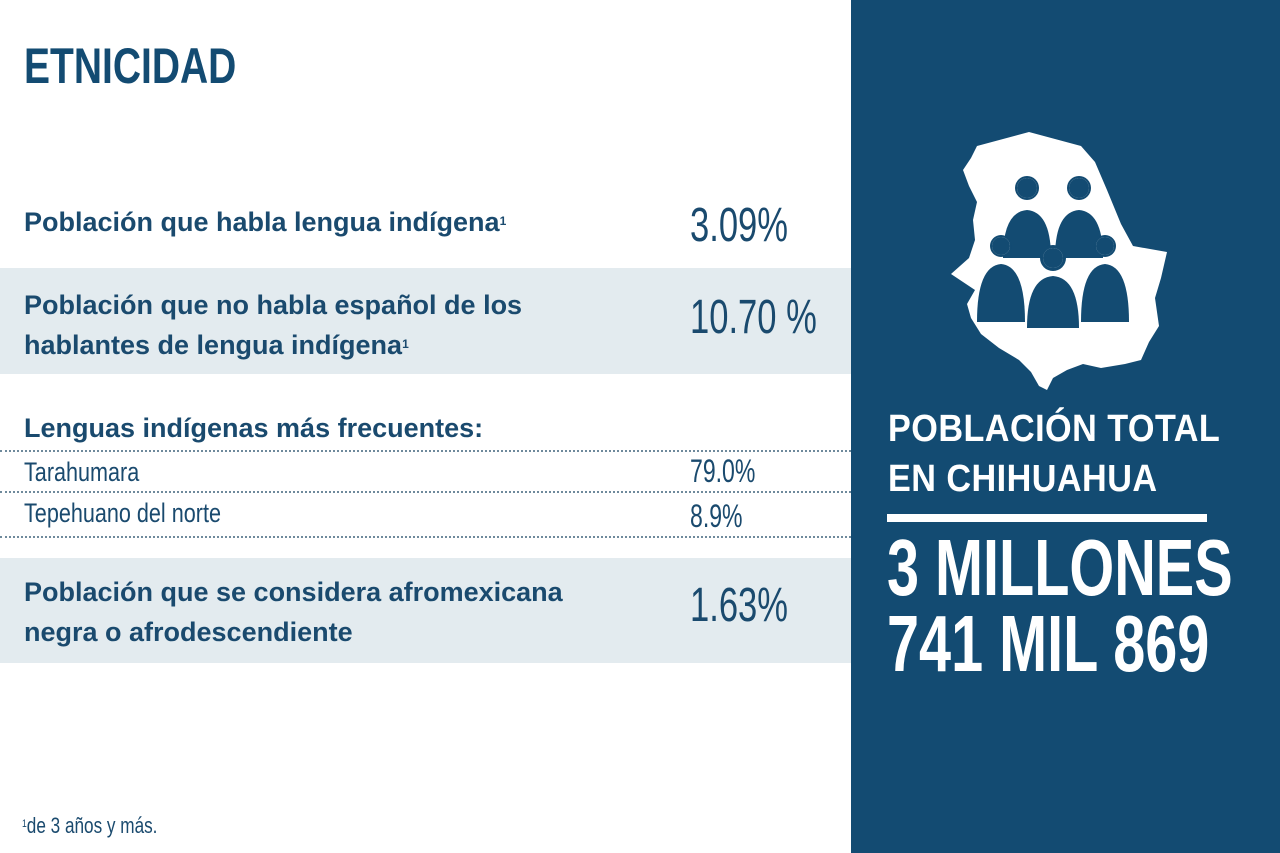 The image size is (1280, 853). What do you see at coordinates (90, 825) in the screenshot?
I see `footnote: 1de 3 años y más.` at bounding box center [90, 825].